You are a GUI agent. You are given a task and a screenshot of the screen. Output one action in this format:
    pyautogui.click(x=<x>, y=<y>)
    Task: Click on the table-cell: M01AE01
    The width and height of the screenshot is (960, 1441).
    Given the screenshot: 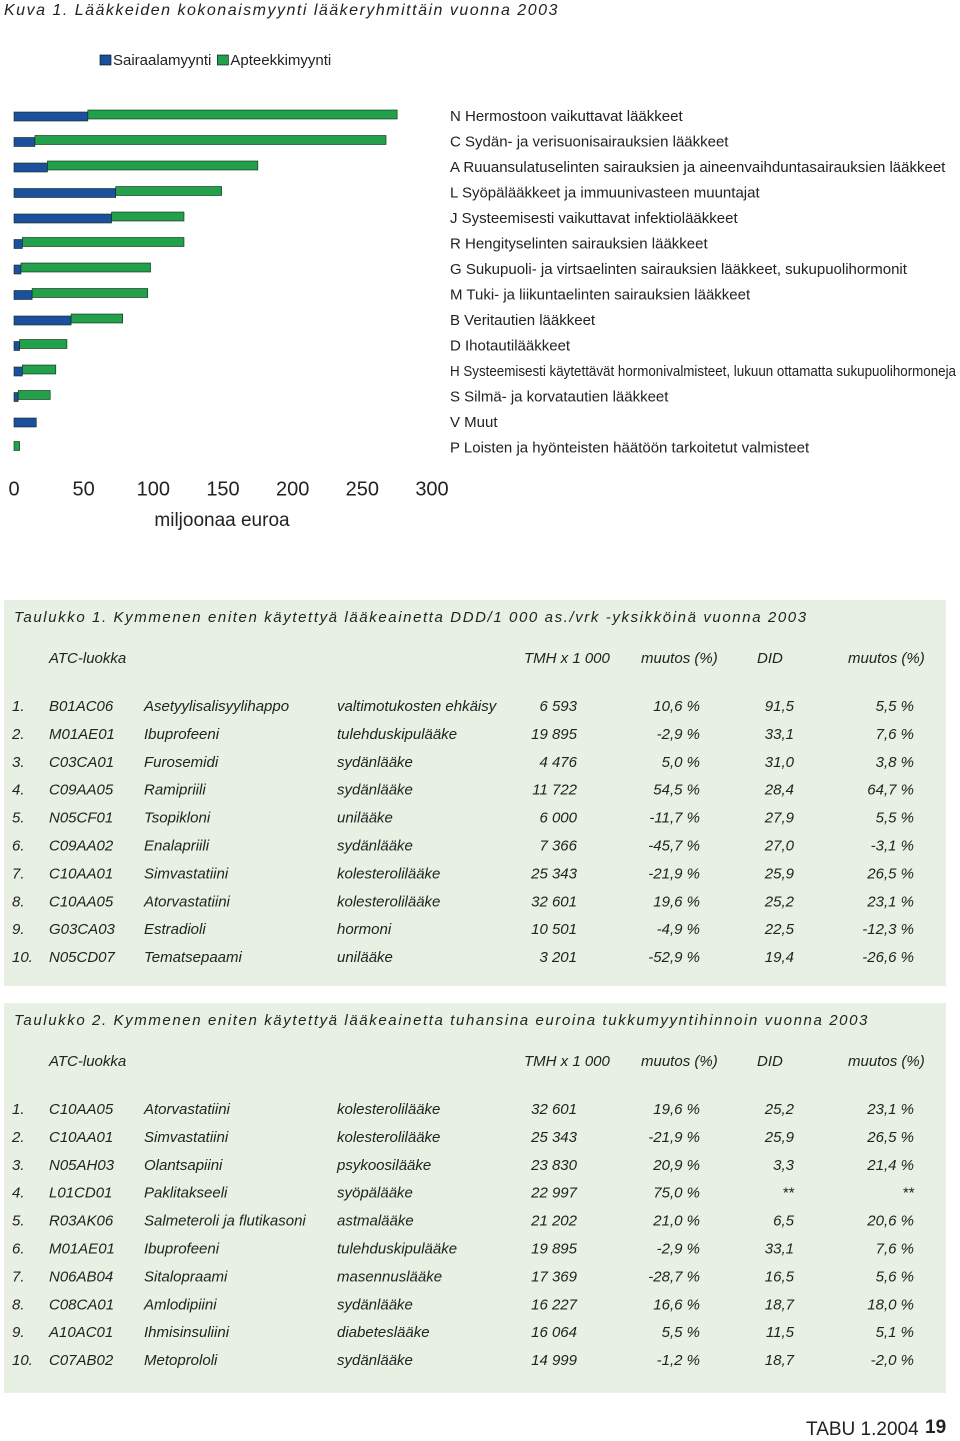 What is the action you would take?
    pyautogui.click(x=82, y=734)
    